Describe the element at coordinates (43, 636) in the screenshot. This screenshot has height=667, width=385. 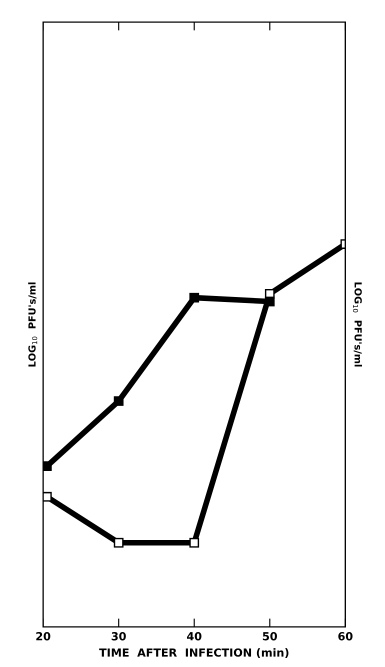
I see `x-tick-label: 20` at that location.